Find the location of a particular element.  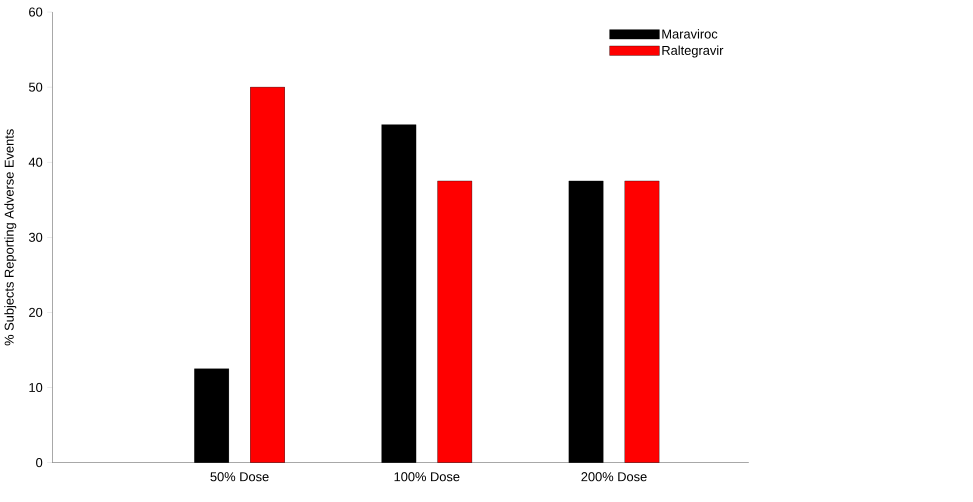

x-tick-label: 200% Dose is located at coordinates (614, 477).